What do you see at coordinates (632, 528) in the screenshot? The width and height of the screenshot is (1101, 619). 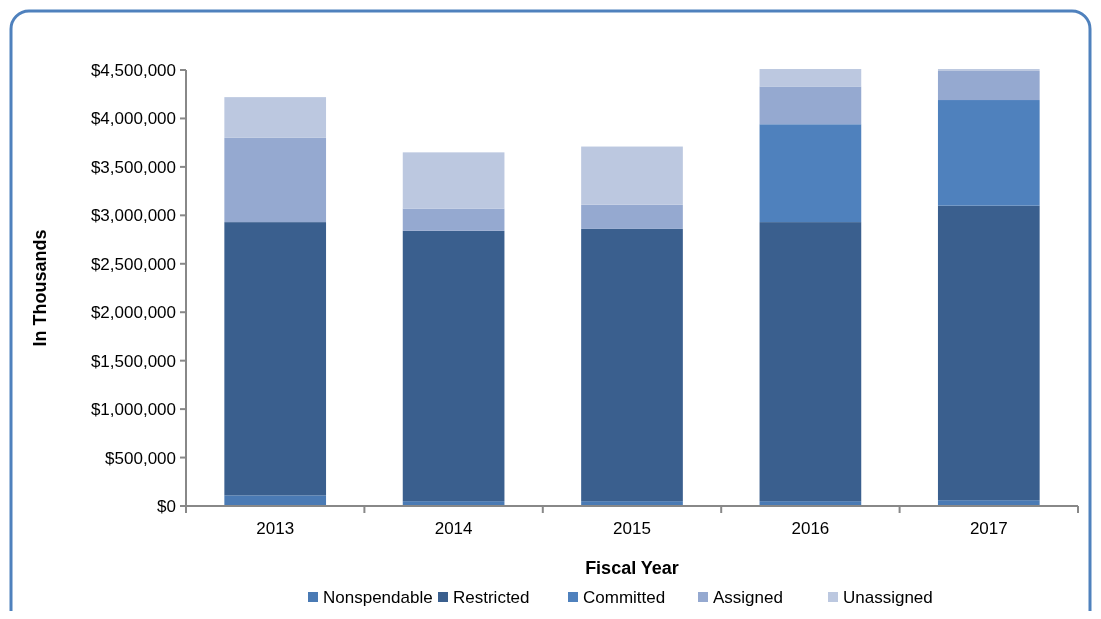 I see `x-tick-label: 2015` at bounding box center [632, 528].